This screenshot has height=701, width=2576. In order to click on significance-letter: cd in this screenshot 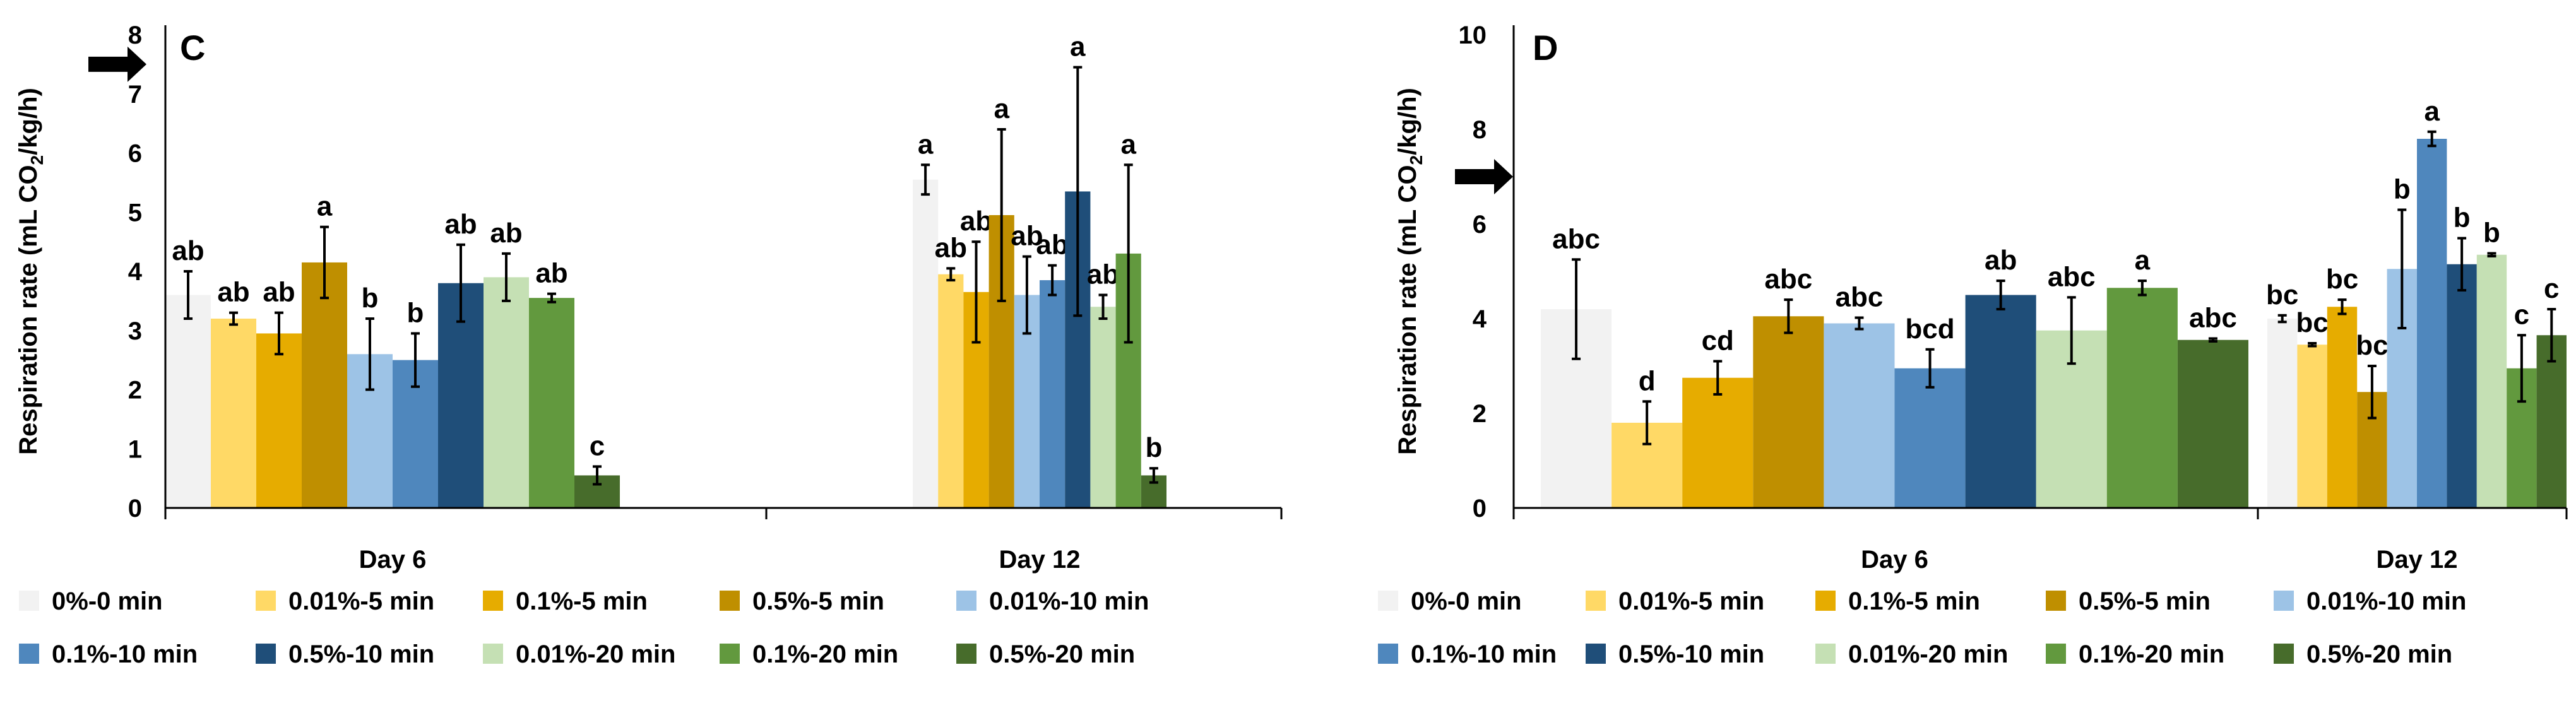, I will do `click(1718, 341)`.